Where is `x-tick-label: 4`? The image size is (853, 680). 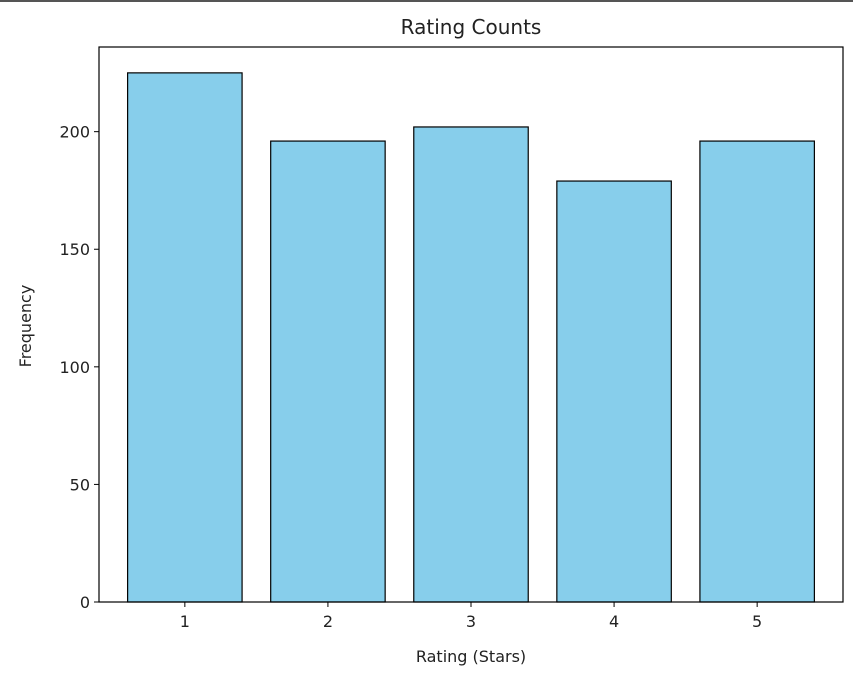 x-tick-label: 4 is located at coordinates (614, 621).